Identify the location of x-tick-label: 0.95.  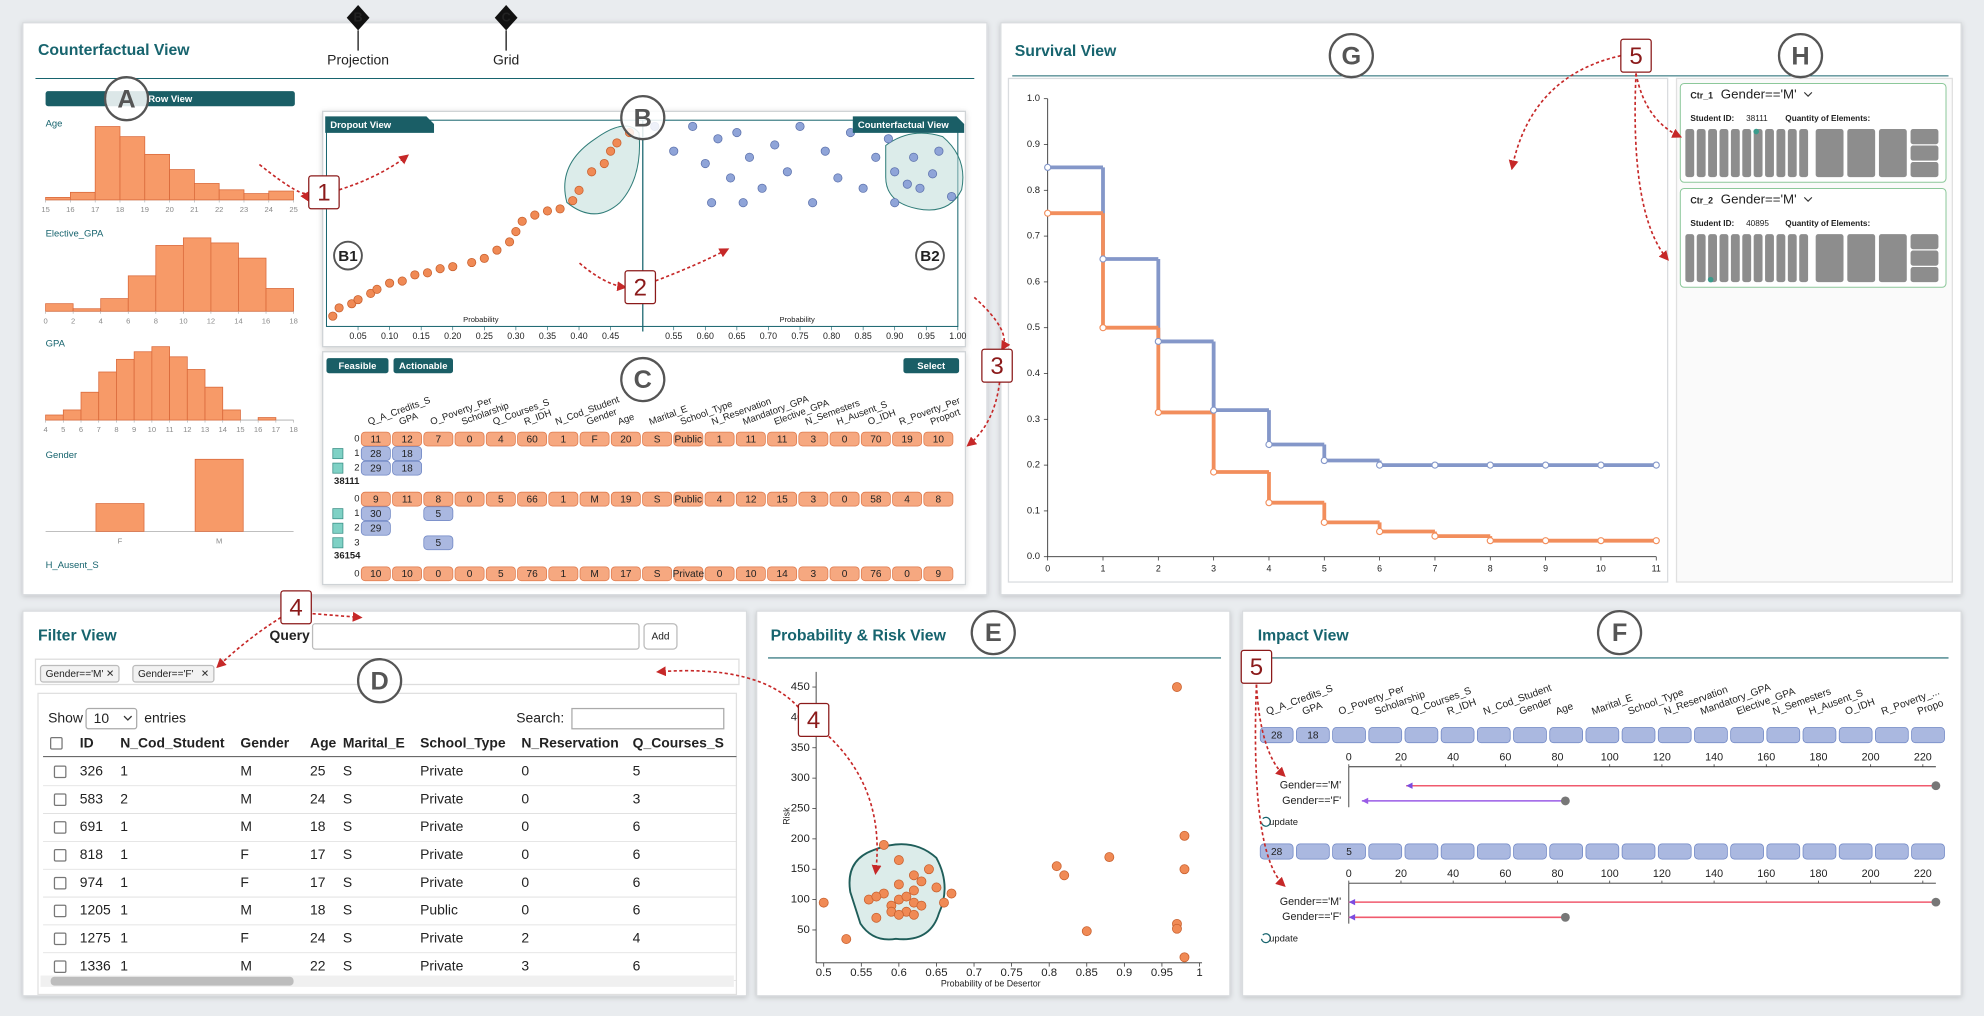
(1162, 973).